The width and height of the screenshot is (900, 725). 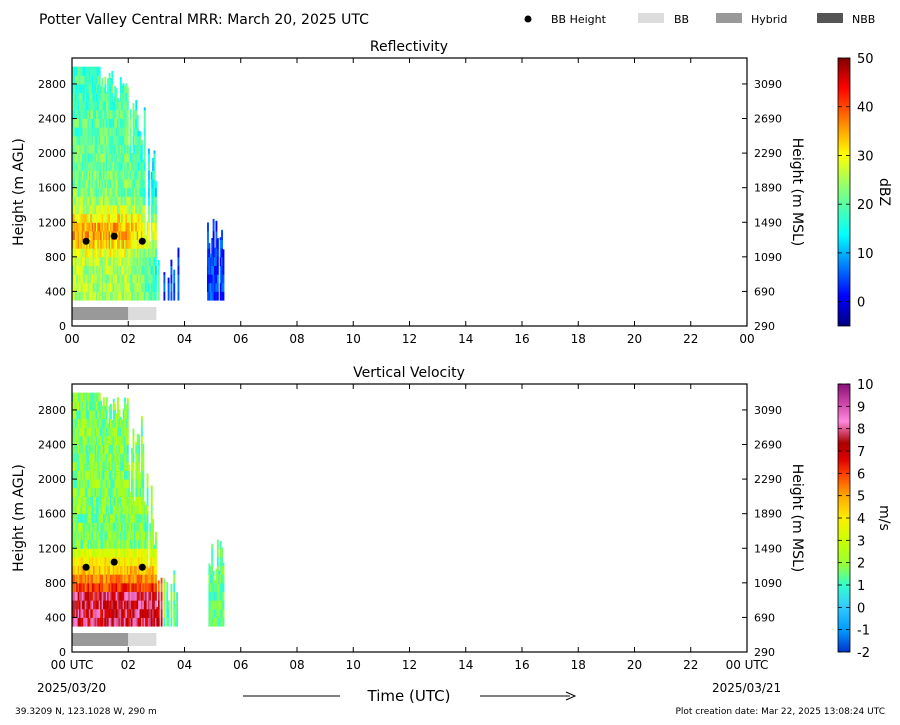 What do you see at coordinates (651, 18) in the screenshot?
I see `legend-bb-patch` at bounding box center [651, 18].